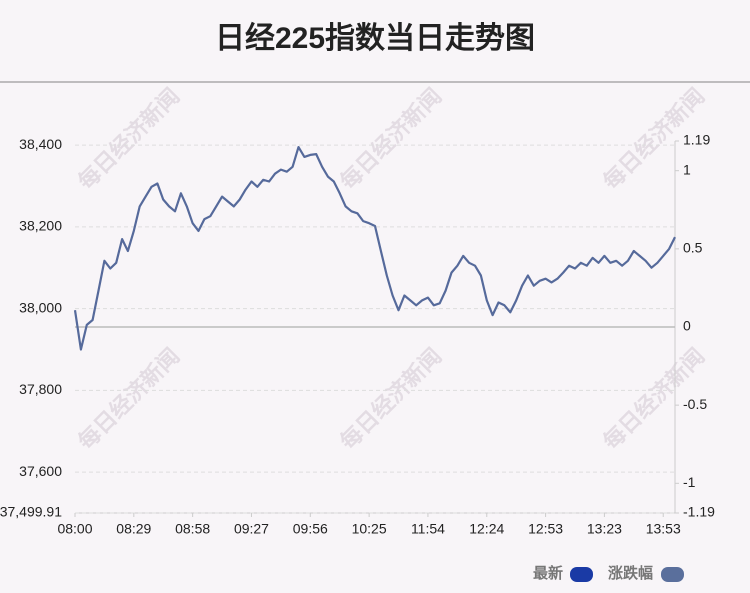 The image size is (750, 593). Describe the element at coordinates (689, 482) in the screenshot. I see `y2-tick-label: -1` at that location.